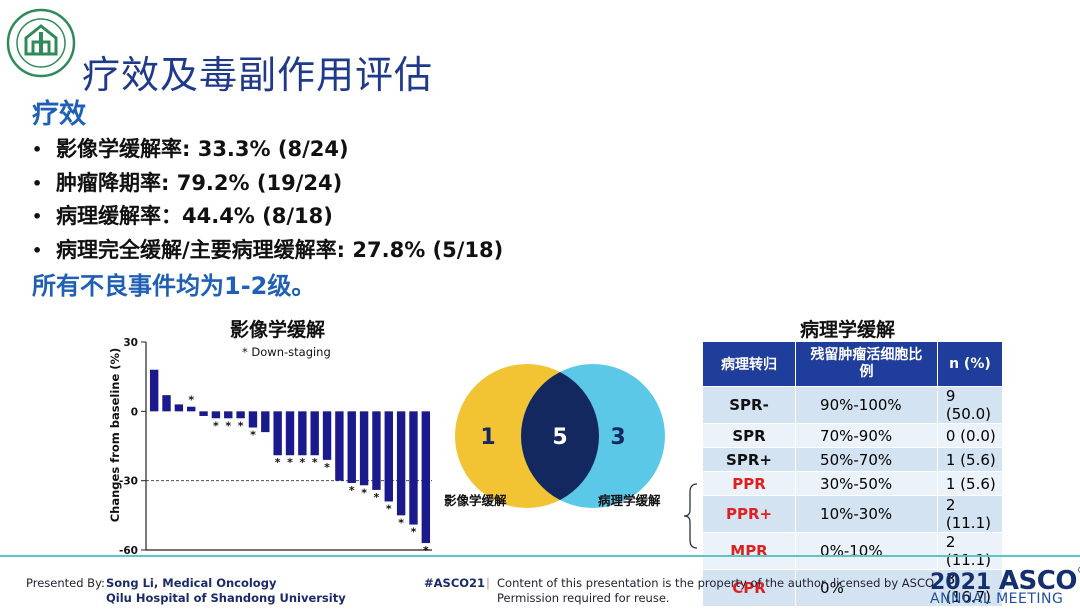 The width and height of the screenshot is (1080, 613). I want to click on grade-cell: CPR, so click(749, 588).